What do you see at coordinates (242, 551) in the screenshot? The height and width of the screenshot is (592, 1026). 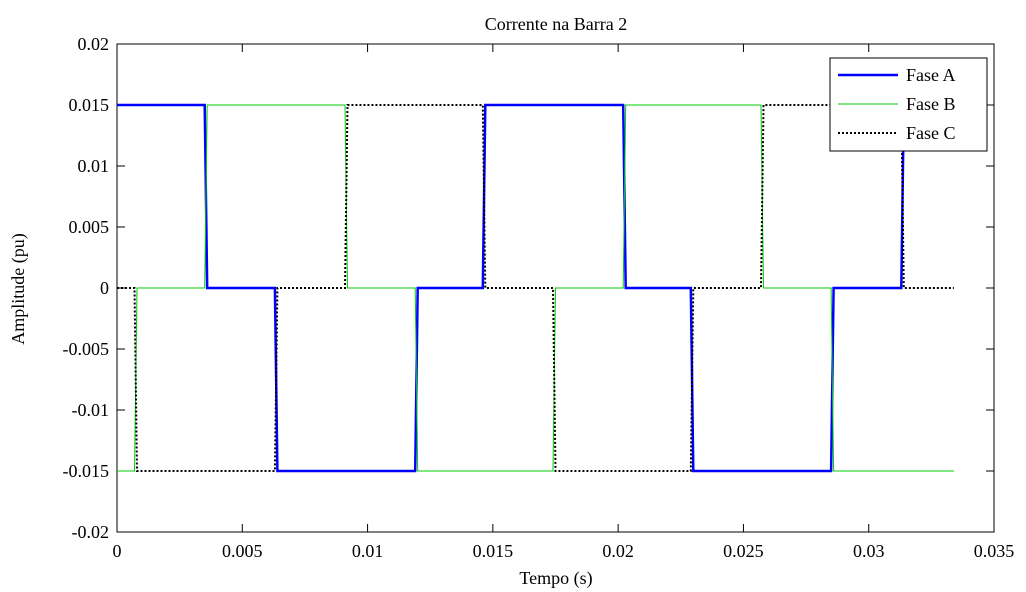 I see `x-tick-label: 0.005` at bounding box center [242, 551].